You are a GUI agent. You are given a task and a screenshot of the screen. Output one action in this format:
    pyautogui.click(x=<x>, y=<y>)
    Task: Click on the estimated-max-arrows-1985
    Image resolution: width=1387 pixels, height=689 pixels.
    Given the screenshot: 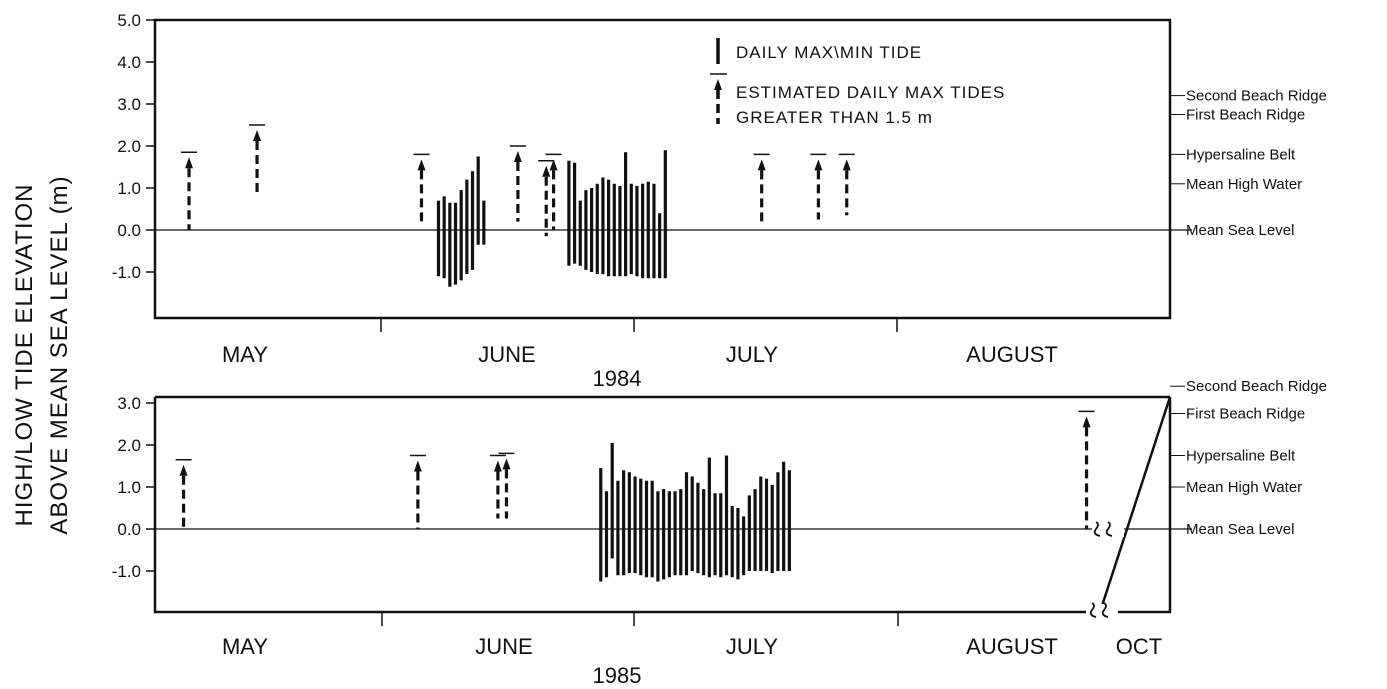 What is the action you would take?
    pyautogui.click(x=635, y=469)
    